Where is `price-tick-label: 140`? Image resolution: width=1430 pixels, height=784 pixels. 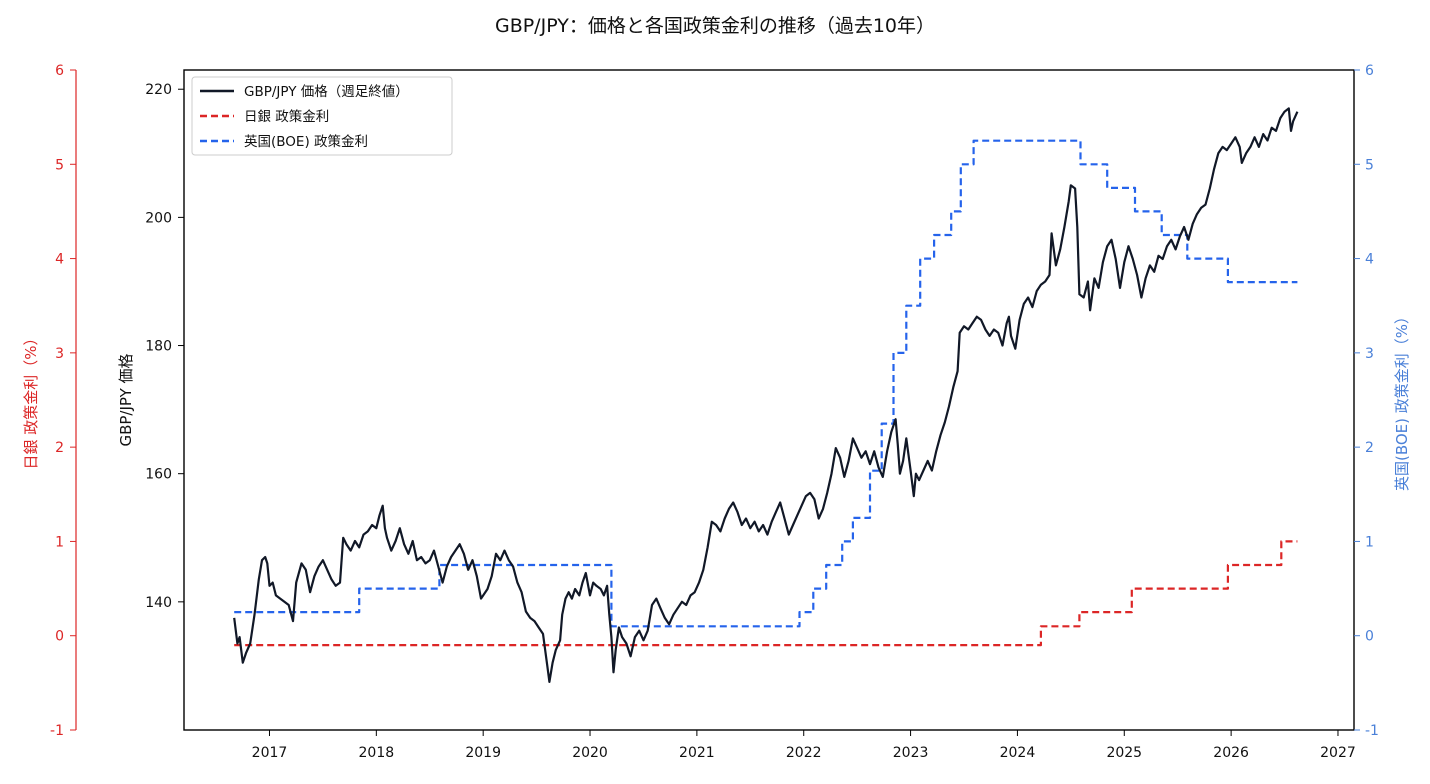 price-tick-label: 140 is located at coordinates (158, 603).